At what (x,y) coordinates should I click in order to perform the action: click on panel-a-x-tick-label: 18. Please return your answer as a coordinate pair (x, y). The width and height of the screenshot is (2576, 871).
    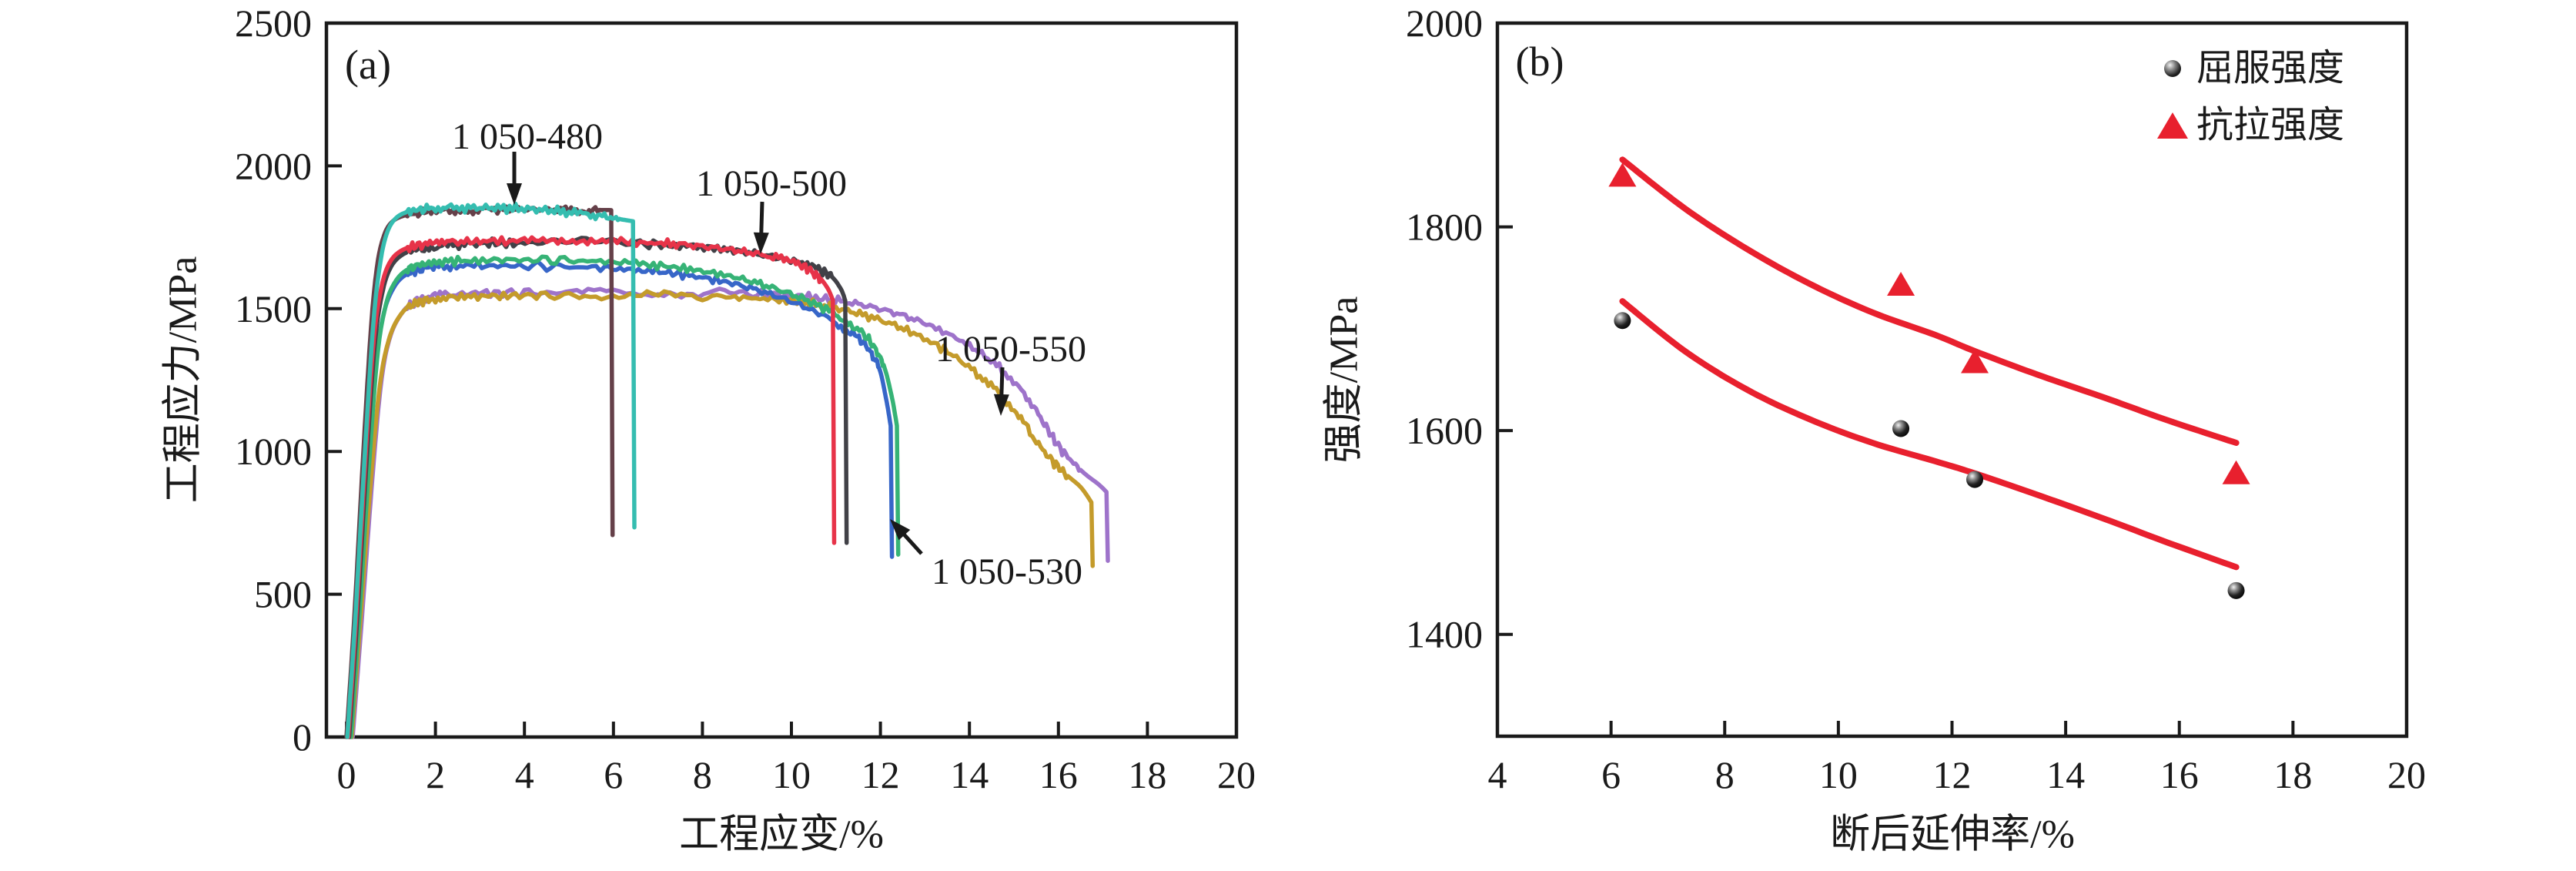
    Looking at the image, I should click on (1147, 774).